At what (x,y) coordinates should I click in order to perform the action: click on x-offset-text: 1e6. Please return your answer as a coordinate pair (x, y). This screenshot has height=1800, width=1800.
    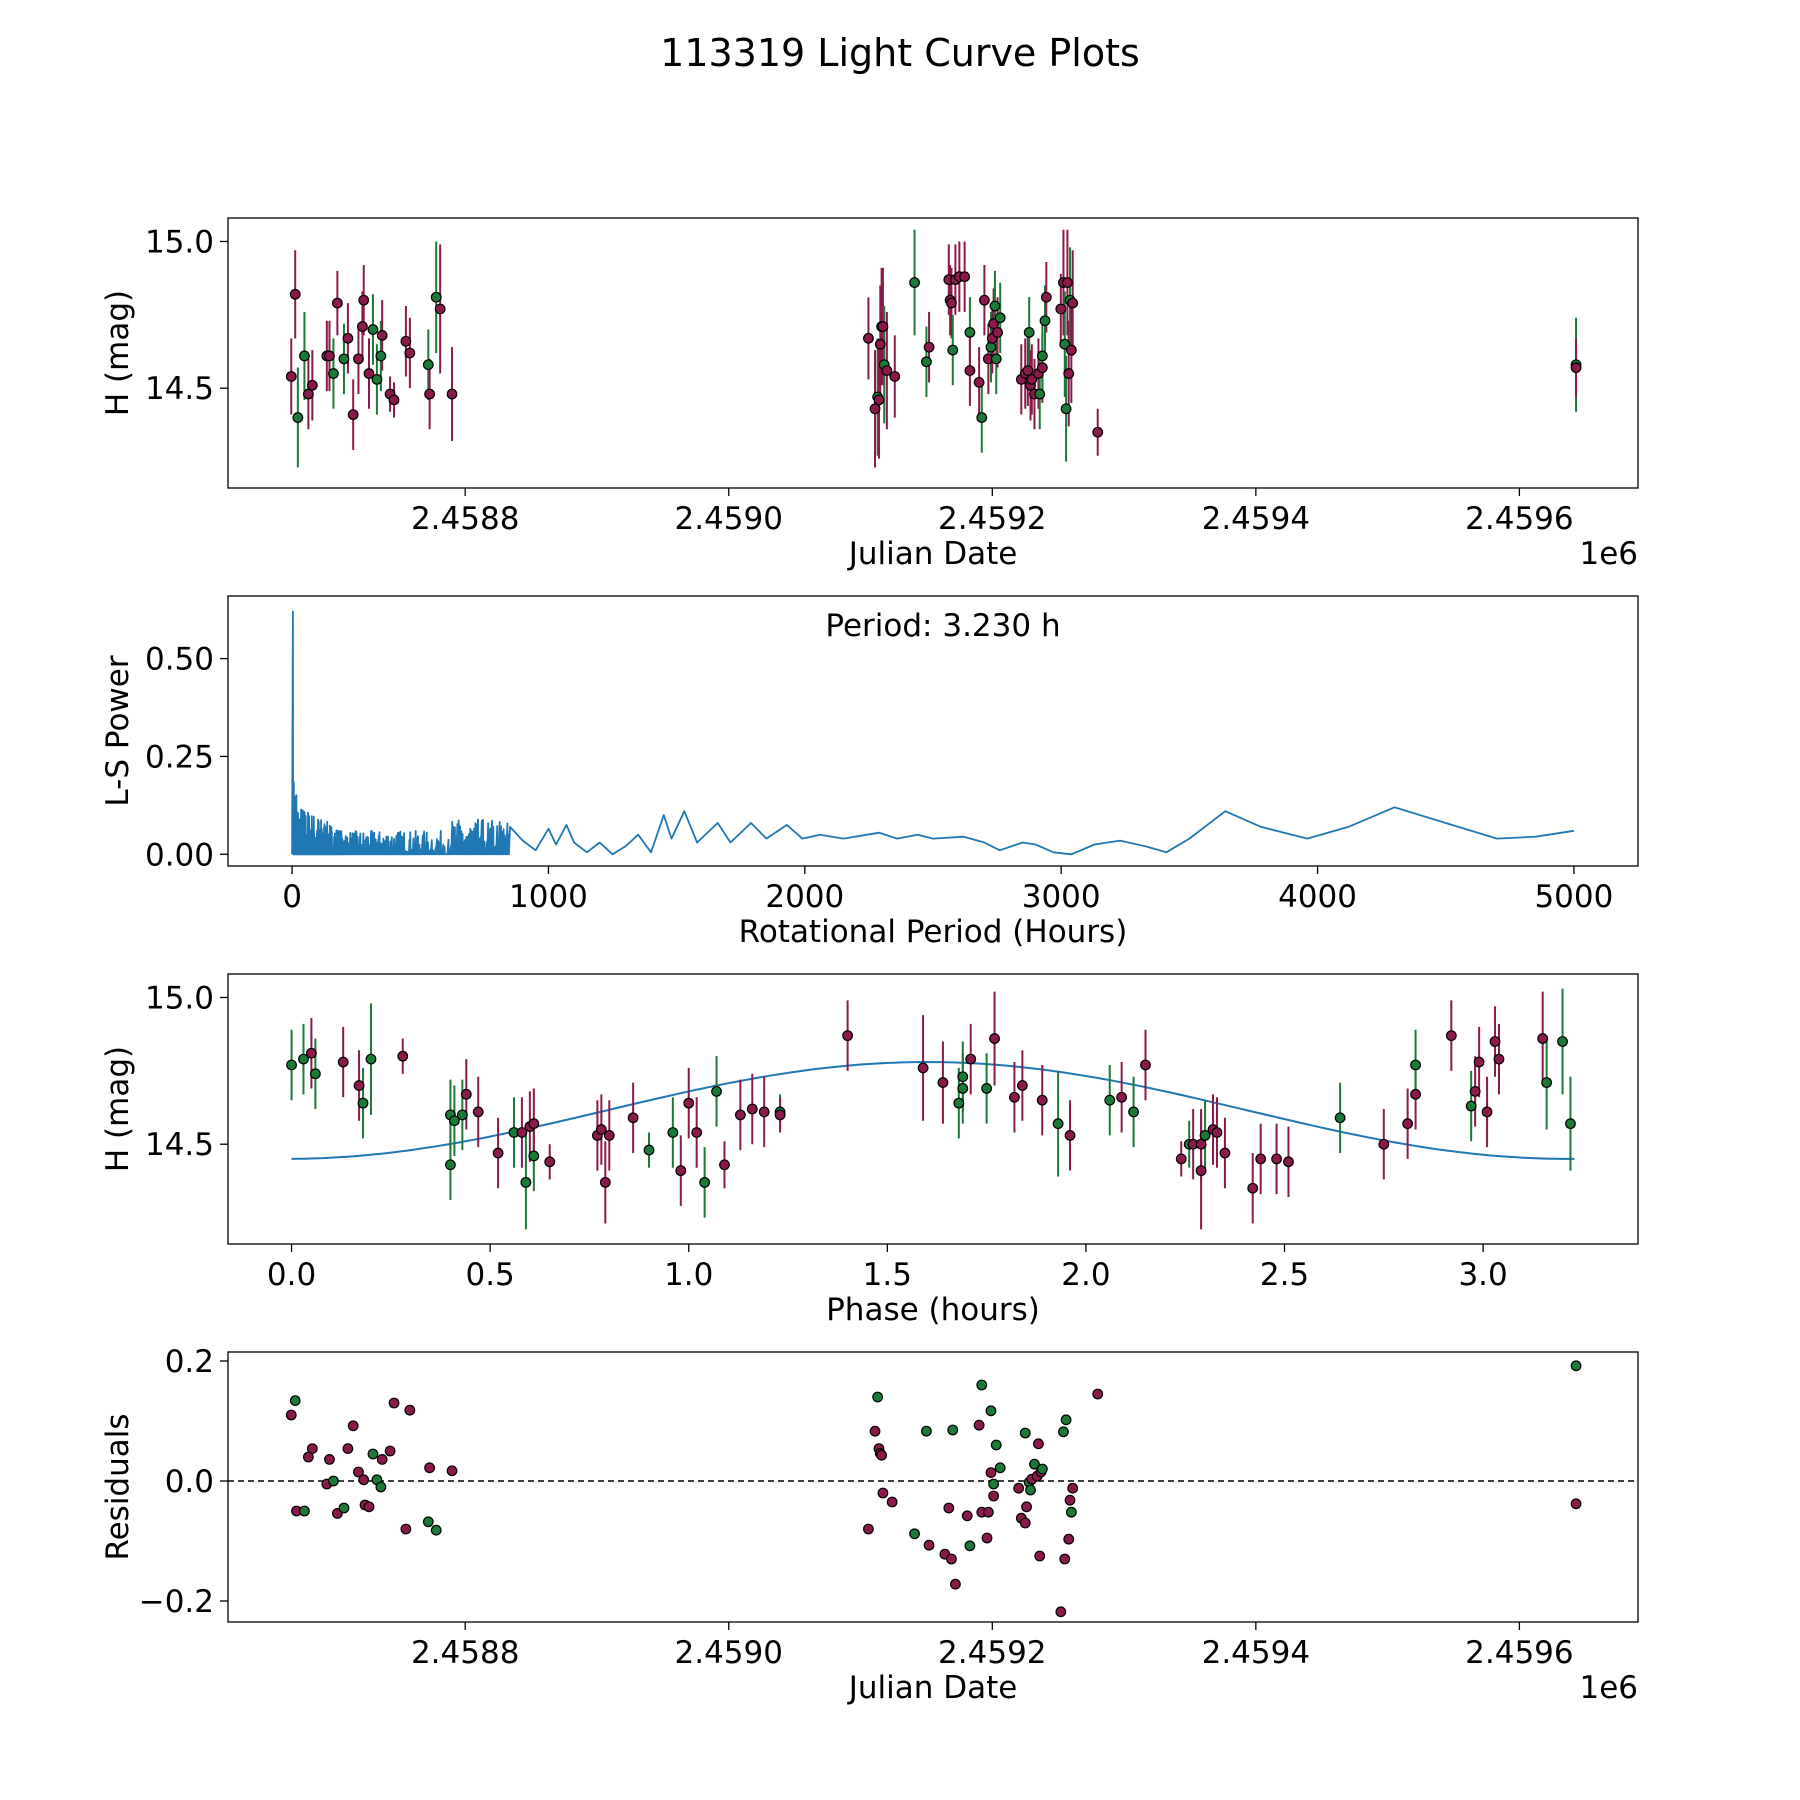
    Looking at the image, I should click on (1608, 554).